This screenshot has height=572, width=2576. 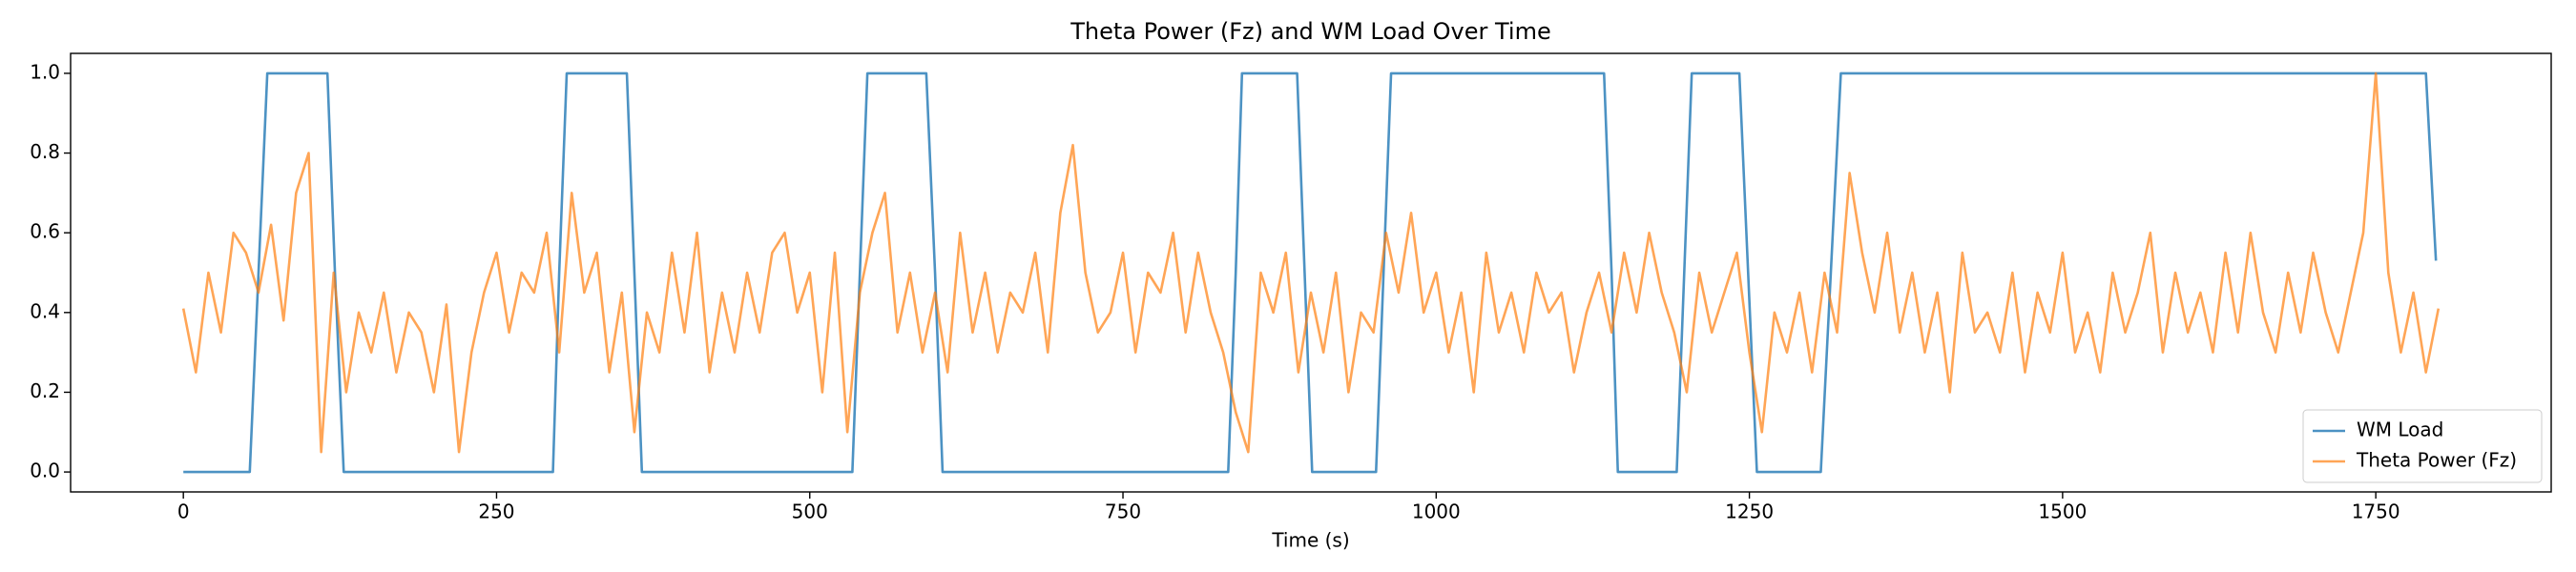 I want to click on legend-box, so click(x=2422, y=446).